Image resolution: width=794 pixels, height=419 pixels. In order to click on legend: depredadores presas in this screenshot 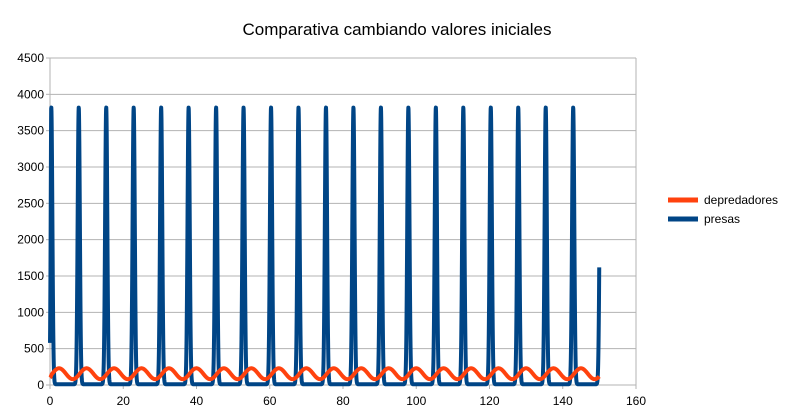, I will do `click(723, 209)`.